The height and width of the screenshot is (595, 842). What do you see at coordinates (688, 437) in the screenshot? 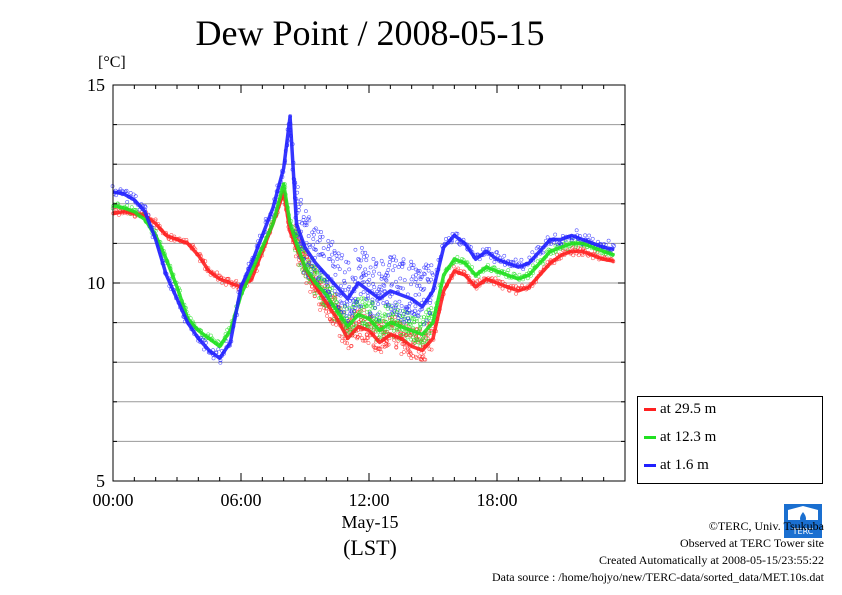
I see `legend-label: at 12.3 m` at bounding box center [688, 437].